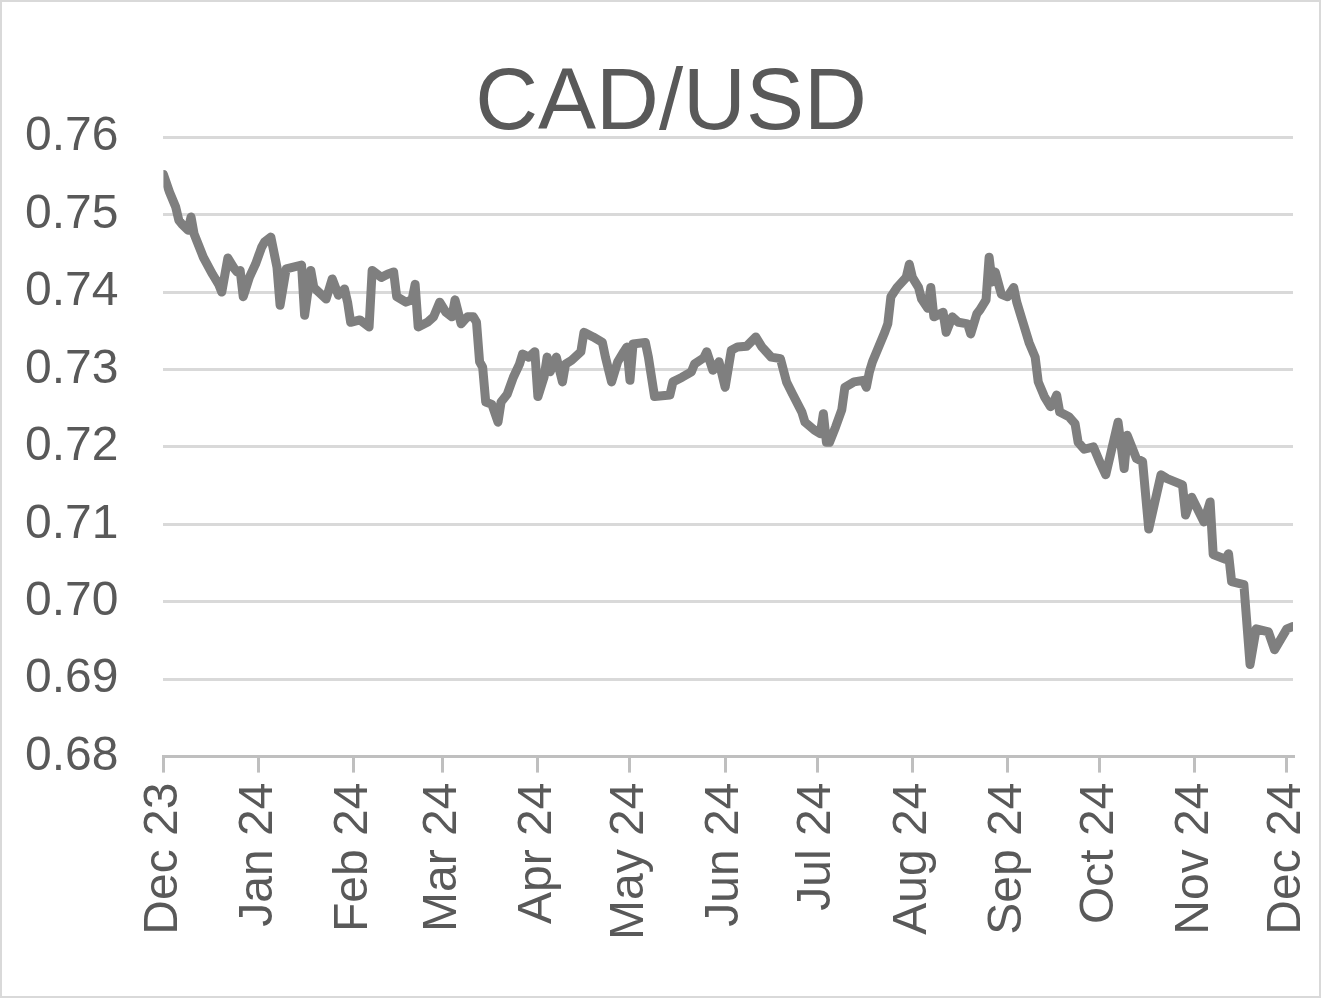  What do you see at coordinates (1284, 858) in the screenshot?
I see `x-tick-label: Dec 24` at bounding box center [1284, 858].